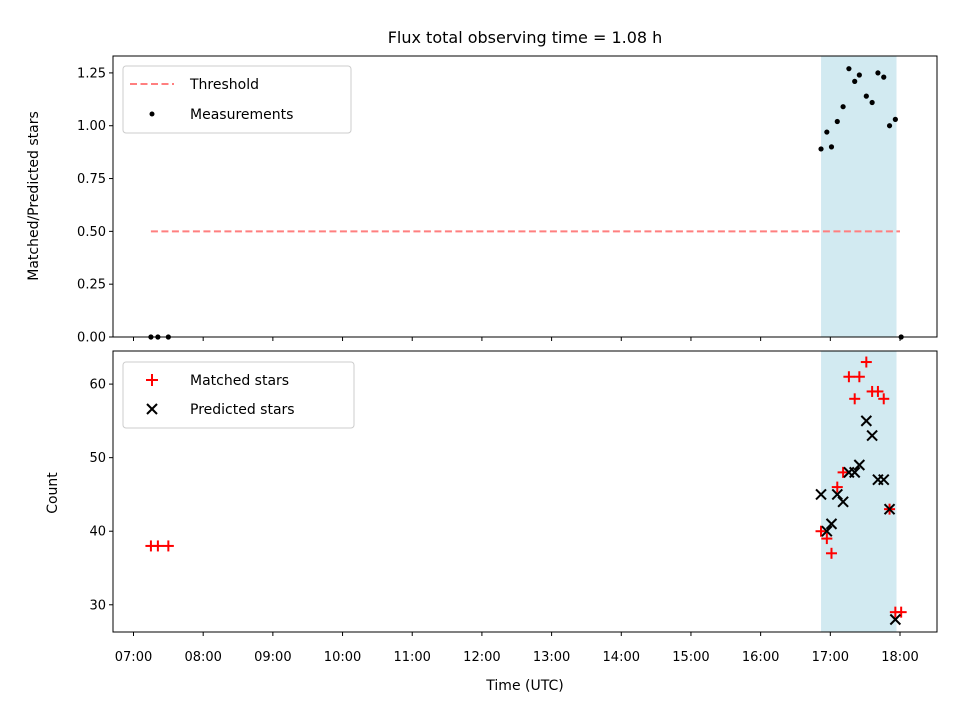 The height and width of the screenshot is (725, 960). Describe the element at coordinates (91, 338) in the screenshot. I see `y-tick-label: 0.00` at that location.